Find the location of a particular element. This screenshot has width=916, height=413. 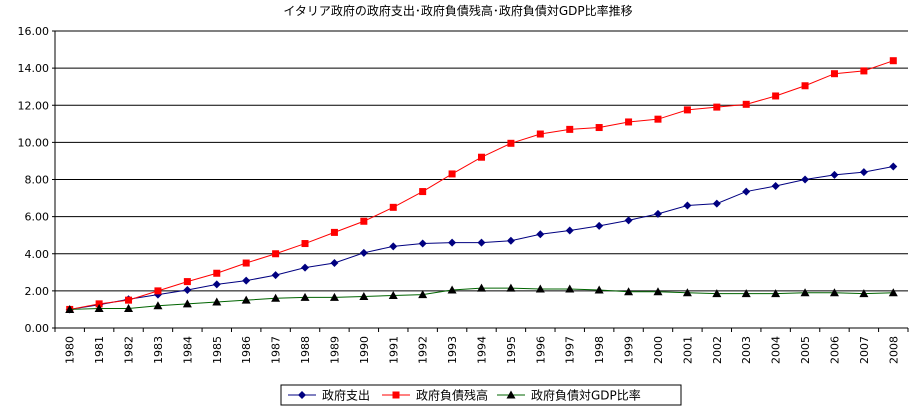

x-tick-label: 1995 is located at coordinates (511, 350).